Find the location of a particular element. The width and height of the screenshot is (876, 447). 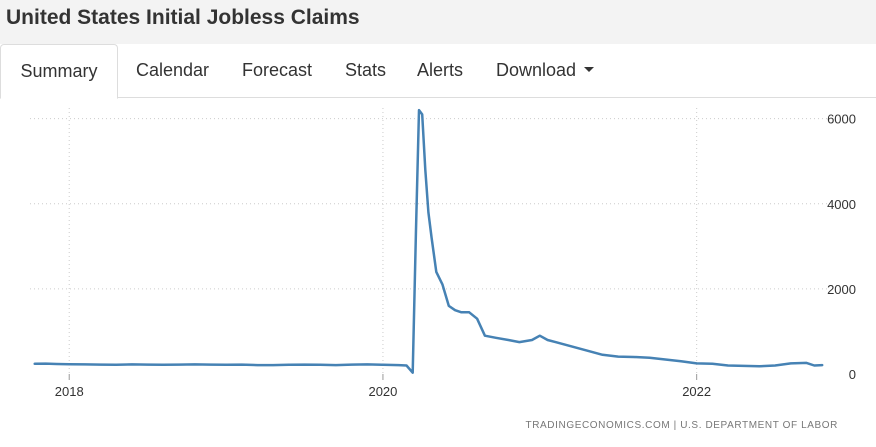

x-tick-label: 2022 is located at coordinates (696, 391).